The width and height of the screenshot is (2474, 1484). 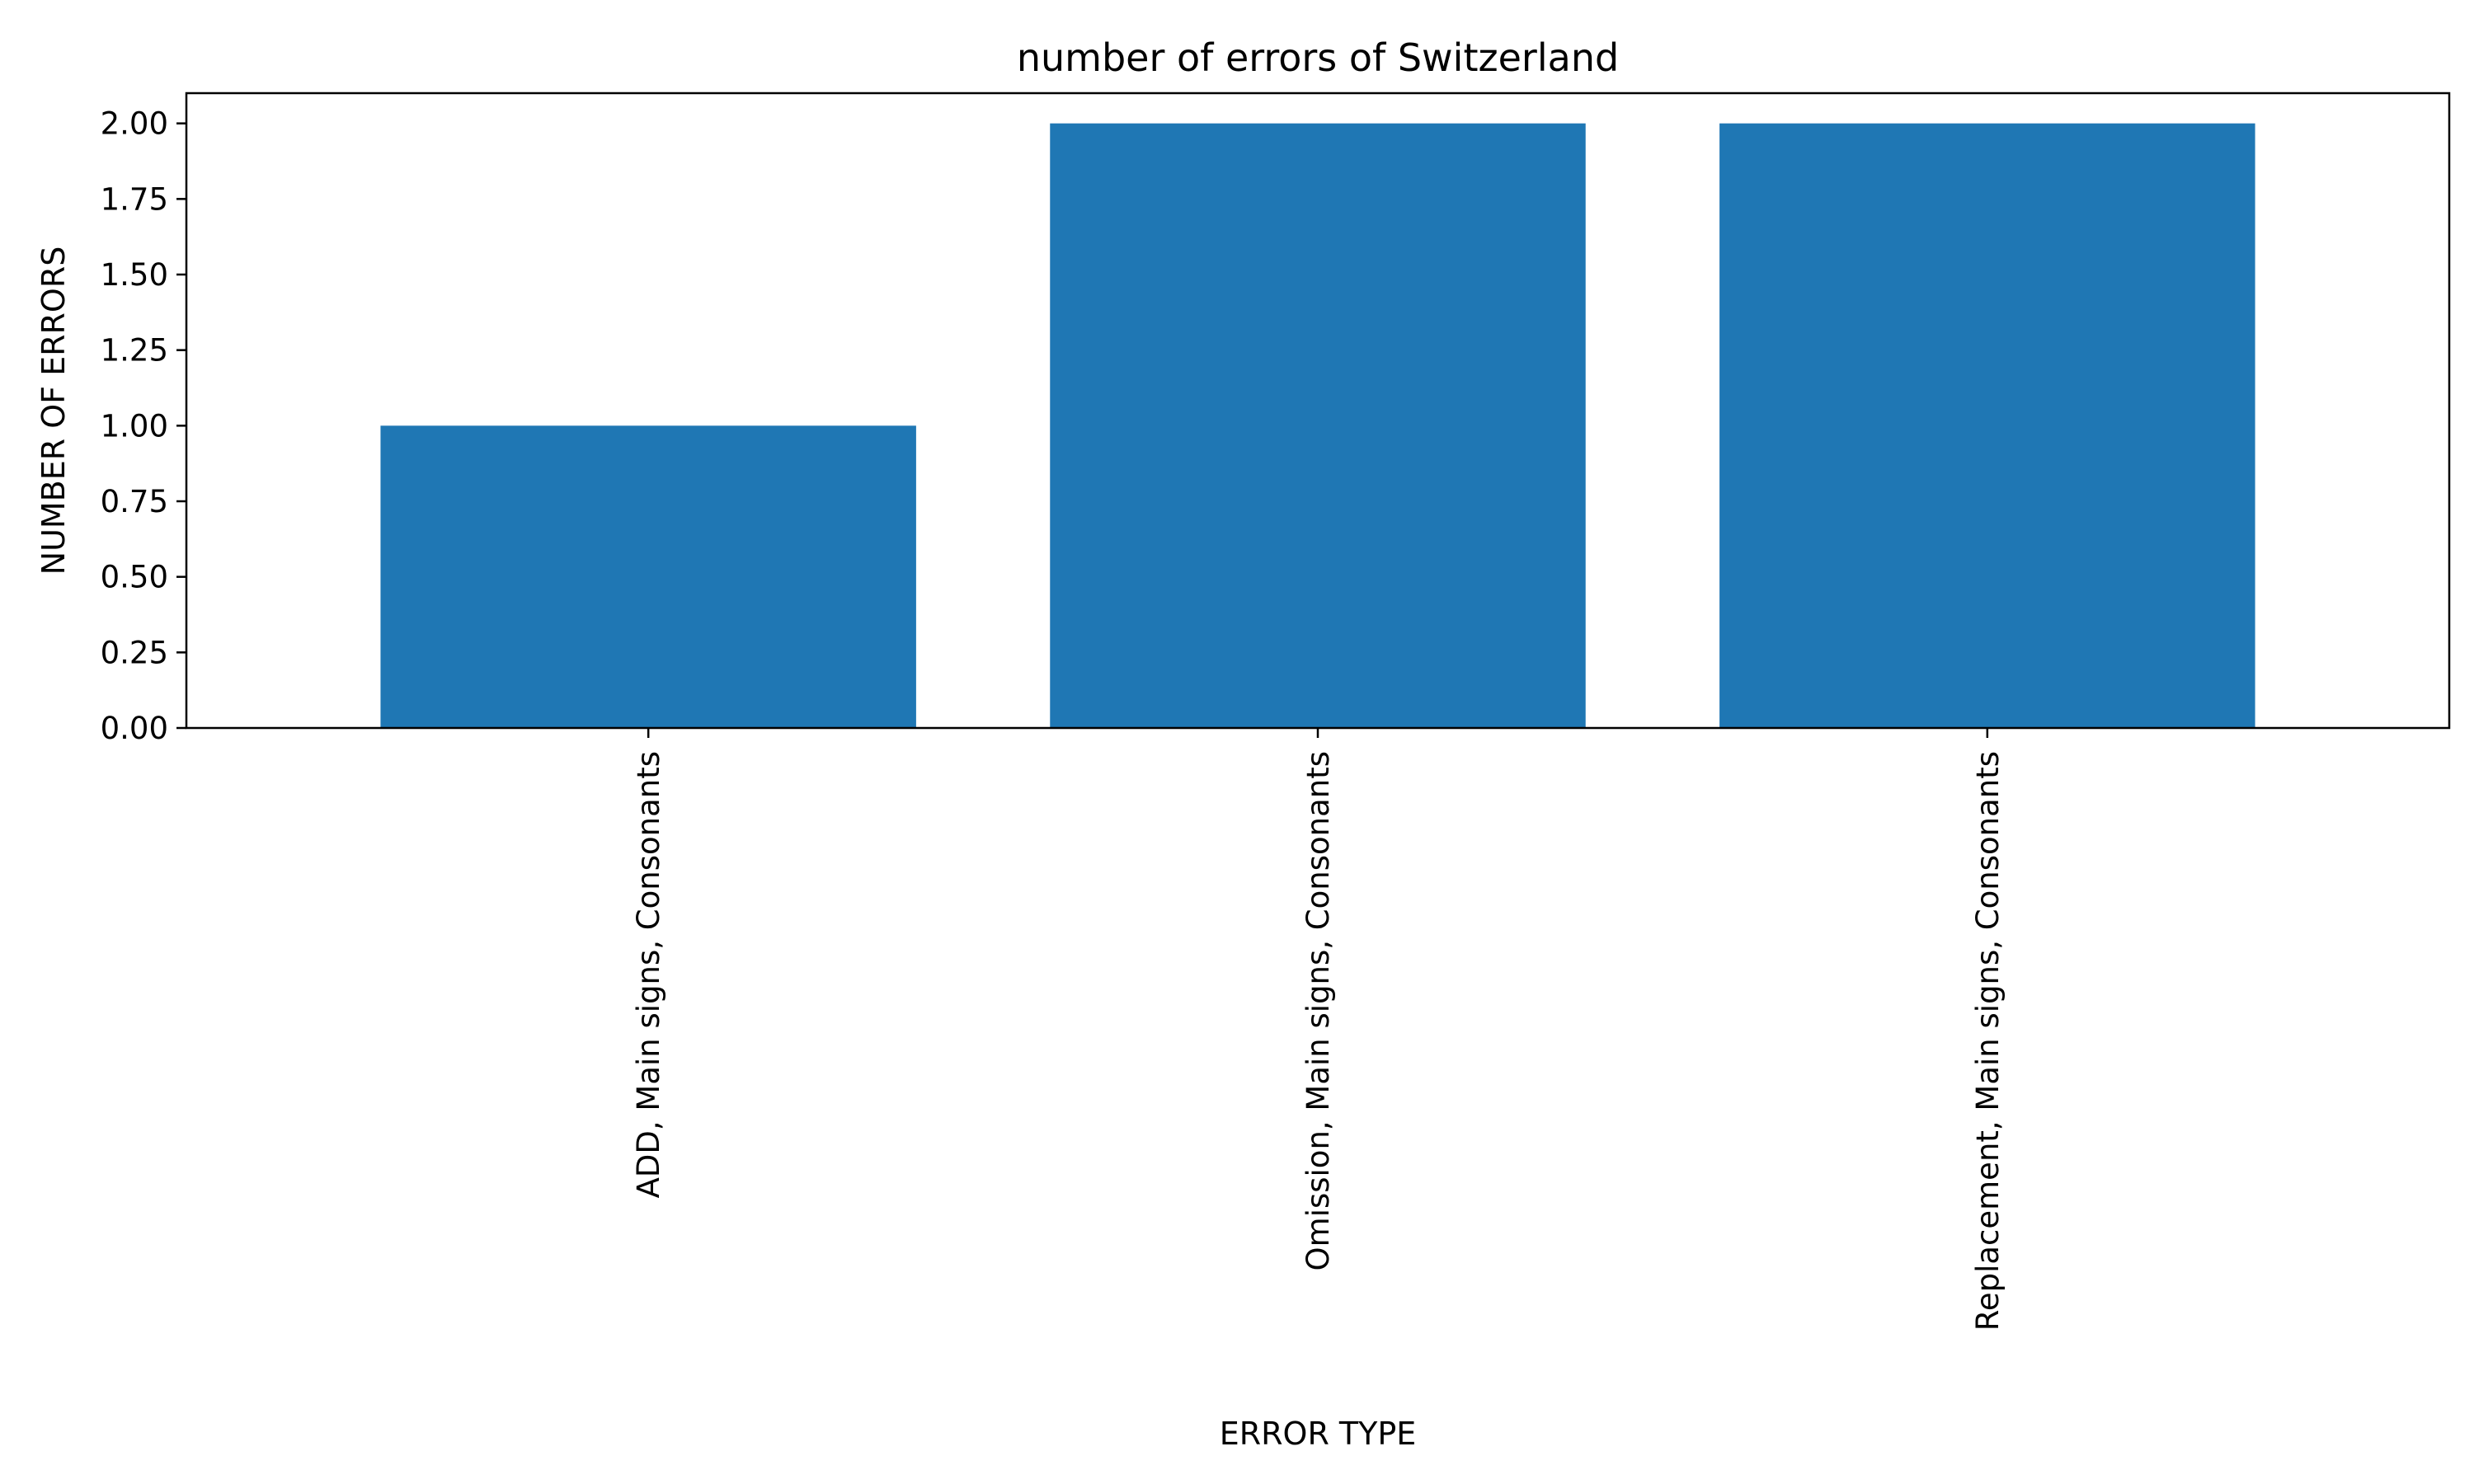 What do you see at coordinates (1318, 1011) in the screenshot?
I see `x-tick-label: Omission, Main signs, Consonants` at bounding box center [1318, 1011].